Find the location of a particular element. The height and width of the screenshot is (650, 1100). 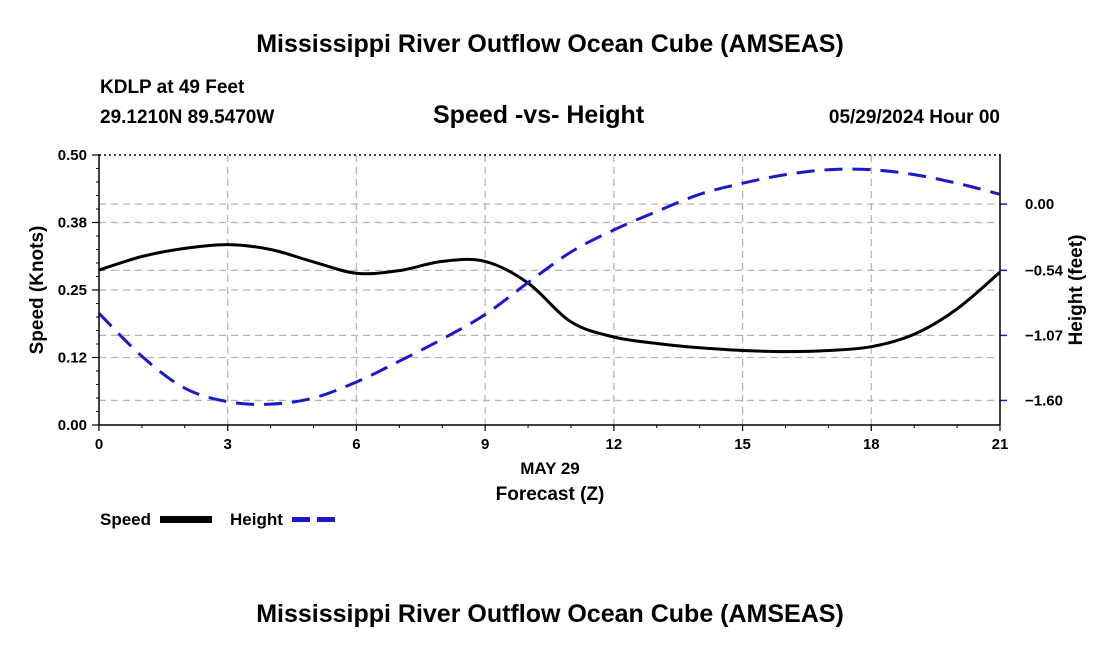

legend-height-swatch is located at coordinates (317, 519).